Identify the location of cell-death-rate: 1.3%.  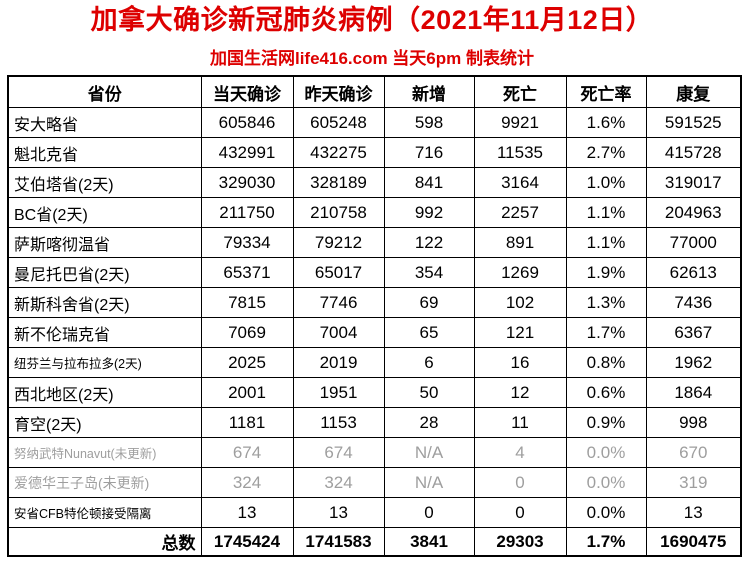
(606, 303).